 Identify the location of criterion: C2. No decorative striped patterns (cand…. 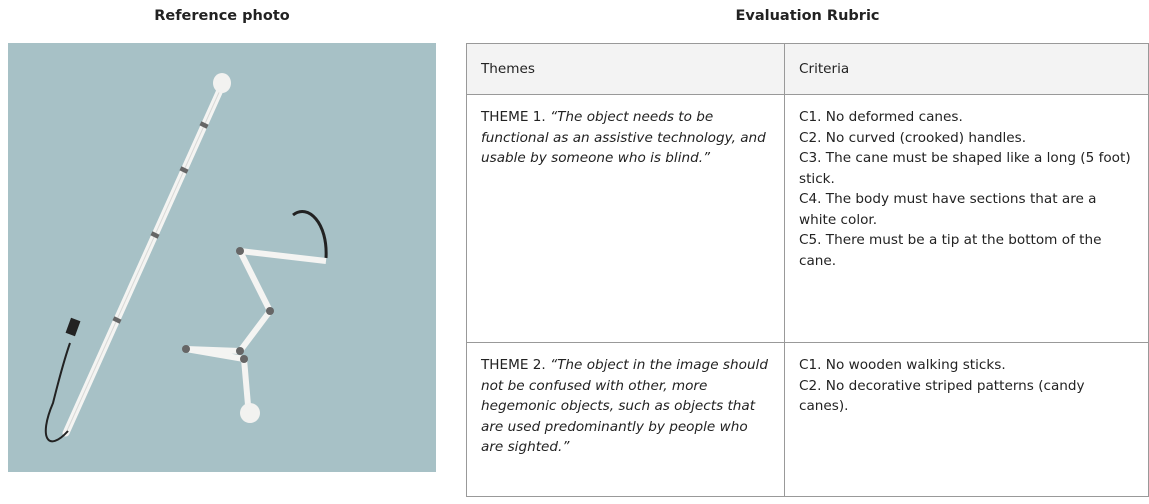
(942, 396).